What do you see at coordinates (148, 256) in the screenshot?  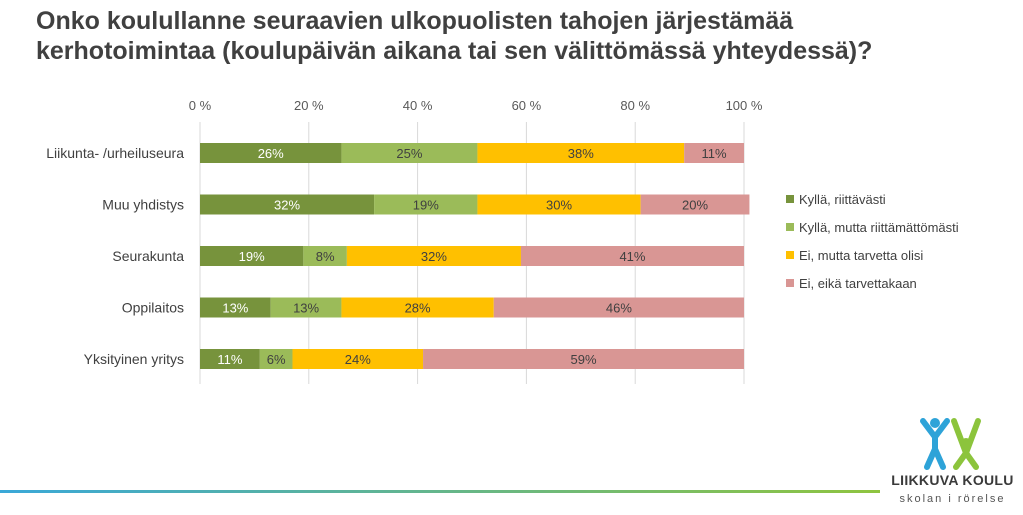 I see `category-label: Seurakunta` at bounding box center [148, 256].